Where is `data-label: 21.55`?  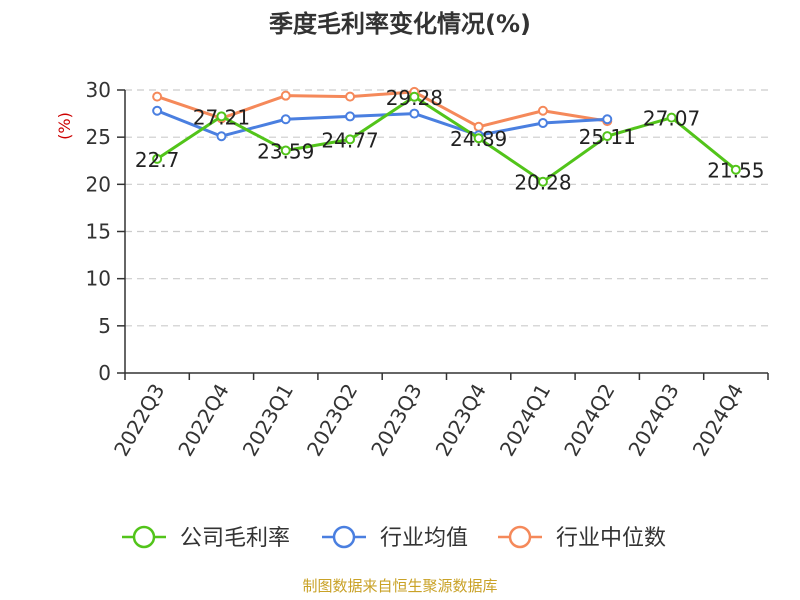 data-label: 21.55 is located at coordinates (735, 171).